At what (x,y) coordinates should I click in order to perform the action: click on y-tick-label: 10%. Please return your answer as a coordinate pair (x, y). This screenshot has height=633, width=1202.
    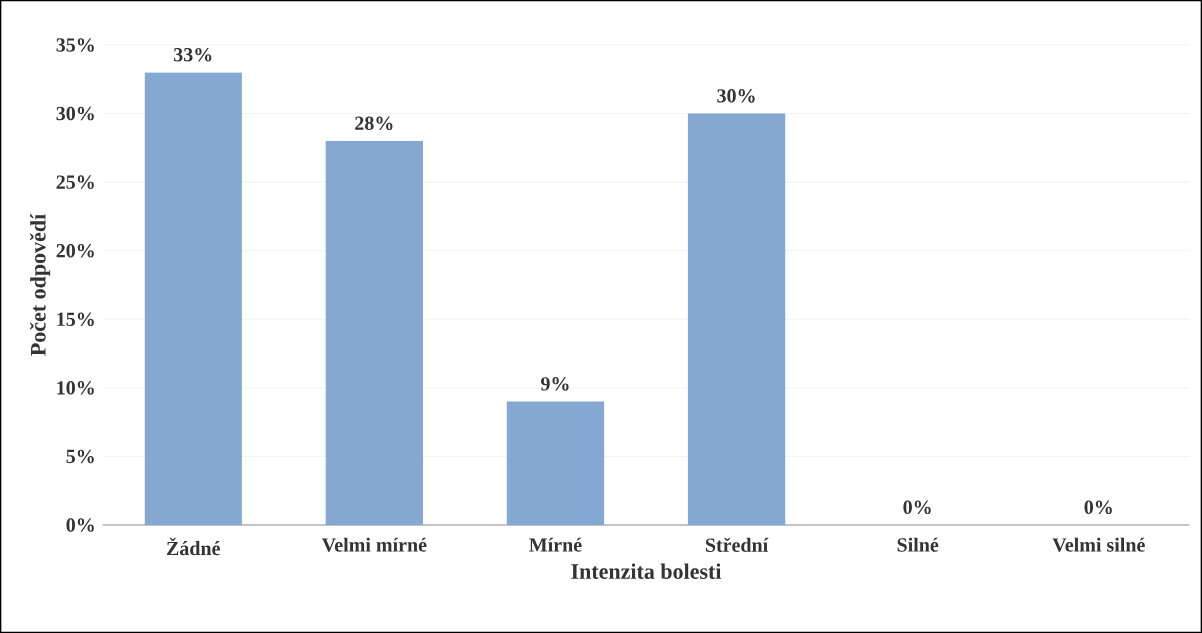
    Looking at the image, I should click on (75, 388).